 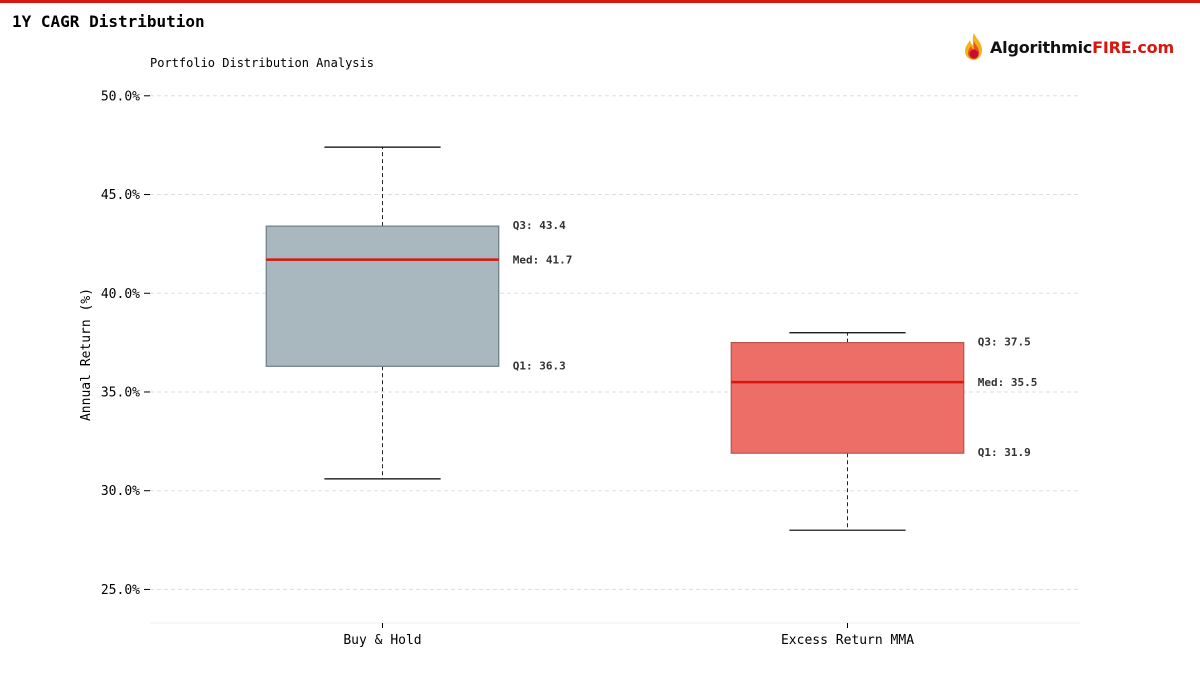 I want to click on chart-subtitle: Portfolio Distribution Analysis, so click(x=262, y=63).